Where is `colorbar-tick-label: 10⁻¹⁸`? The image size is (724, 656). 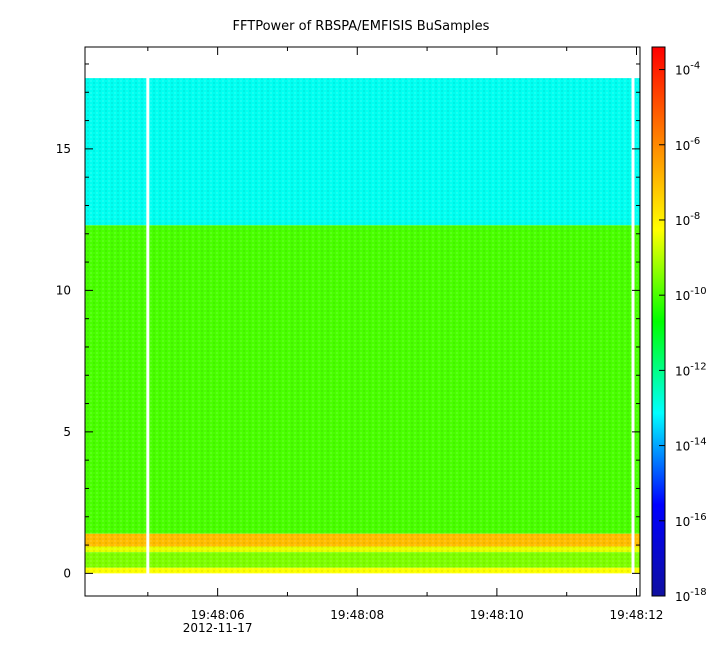 colorbar-tick-label: 10⁻¹⁸ is located at coordinates (691, 595).